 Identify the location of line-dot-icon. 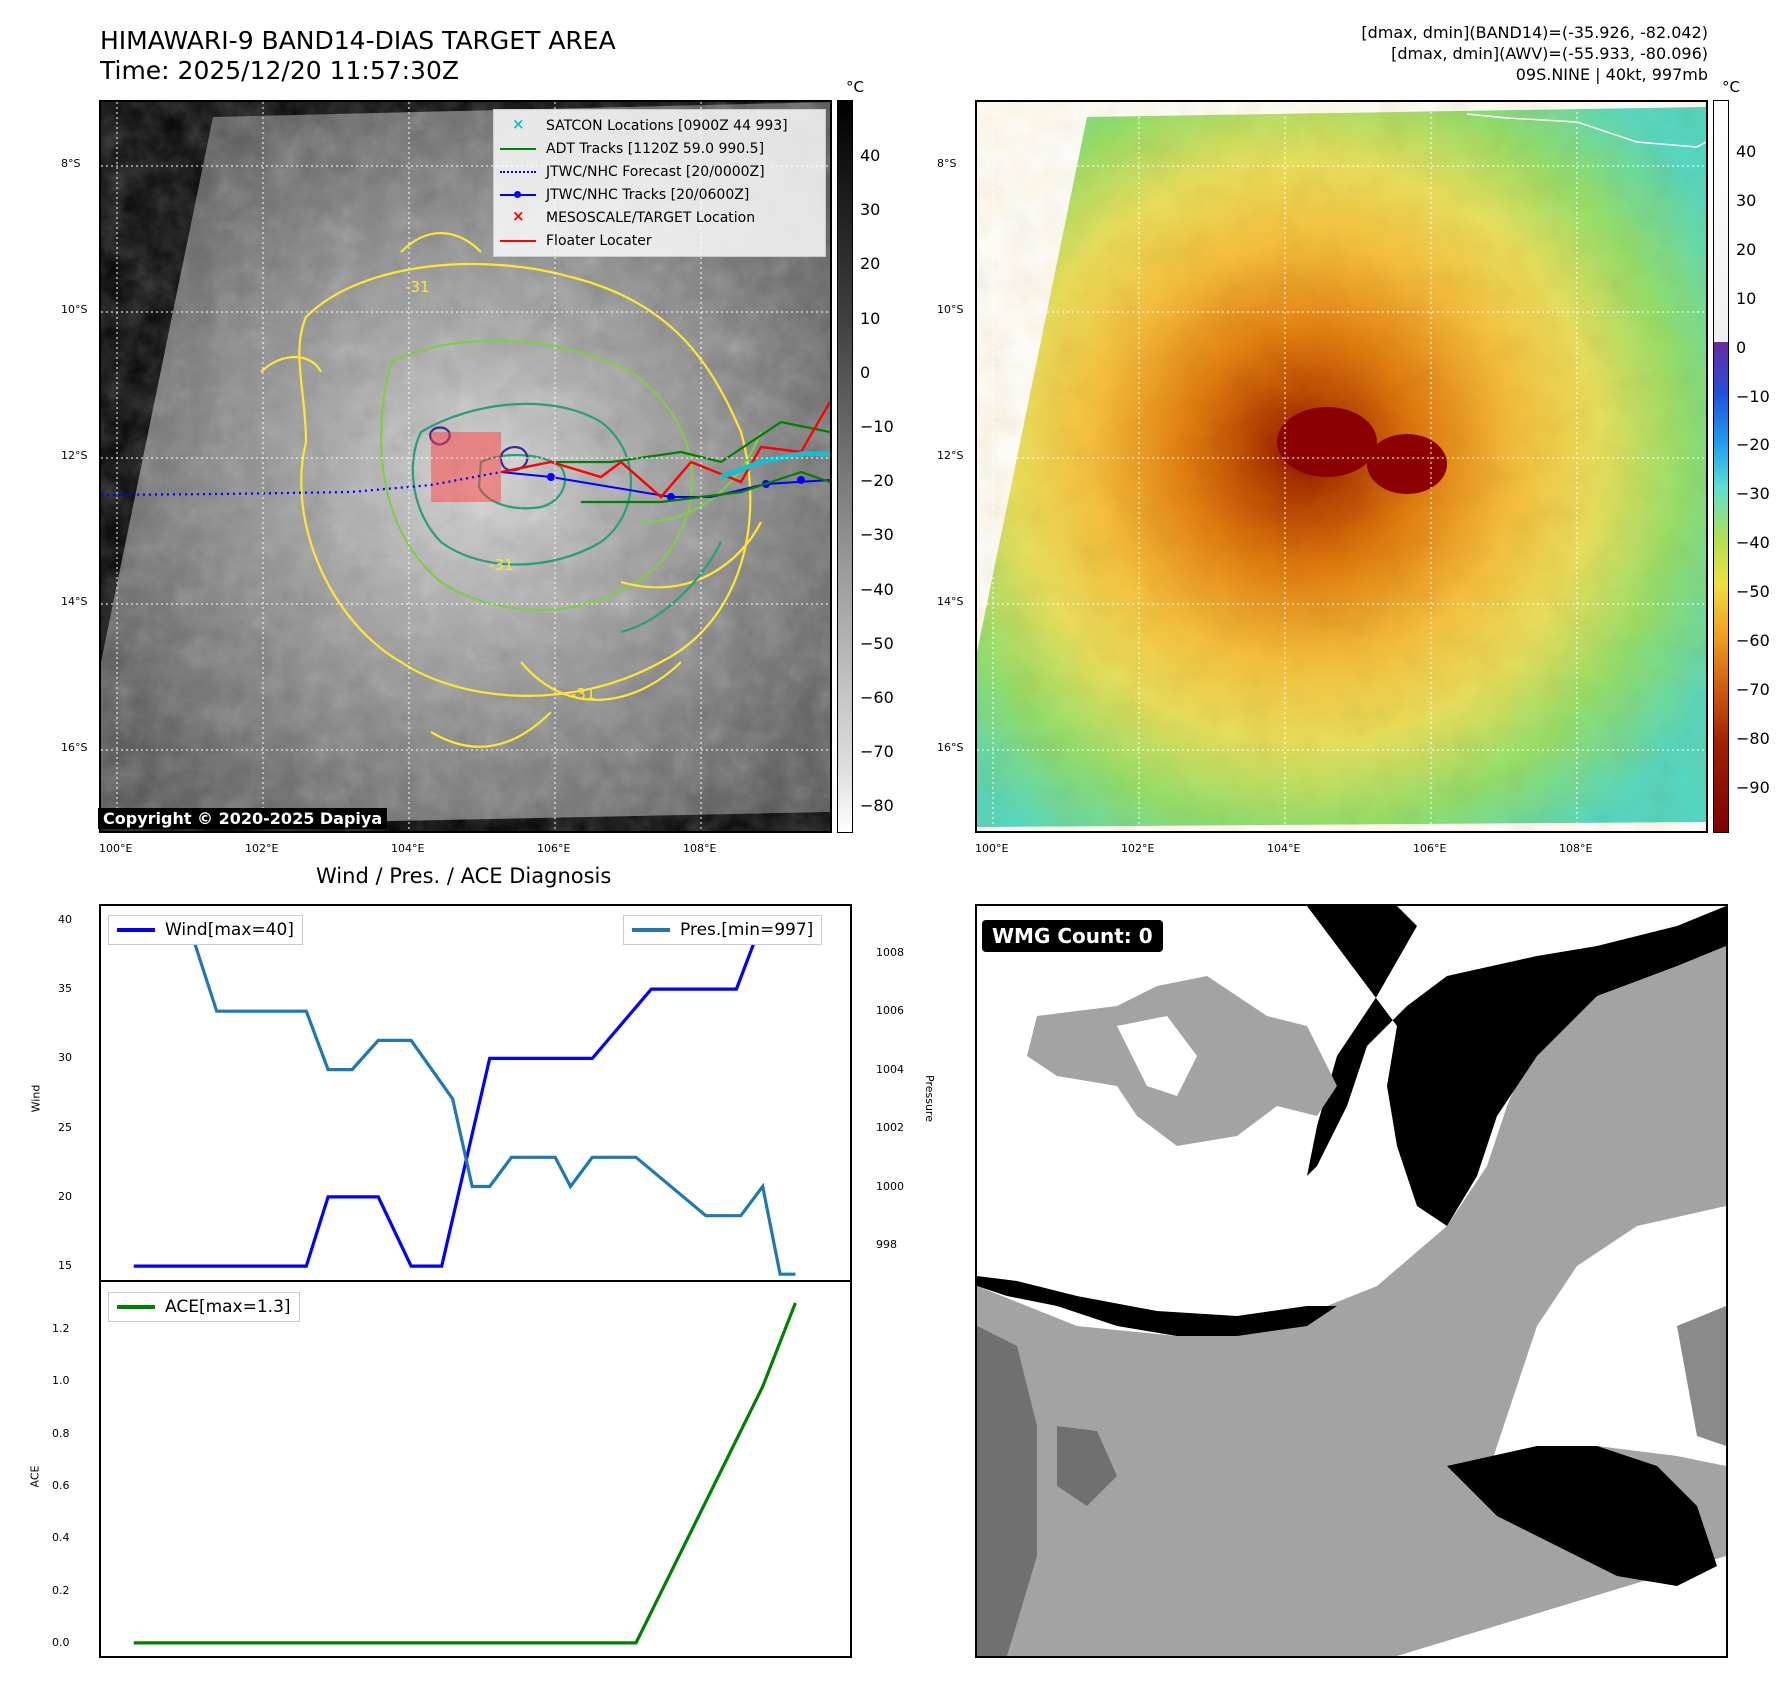
(518, 195).